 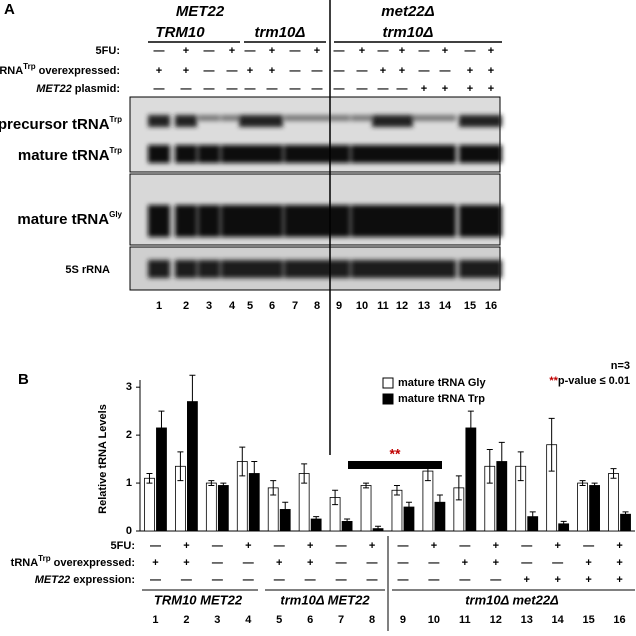 What do you see at coordinates (424, 306) in the screenshot?
I see `lane-number: 13` at bounding box center [424, 306].